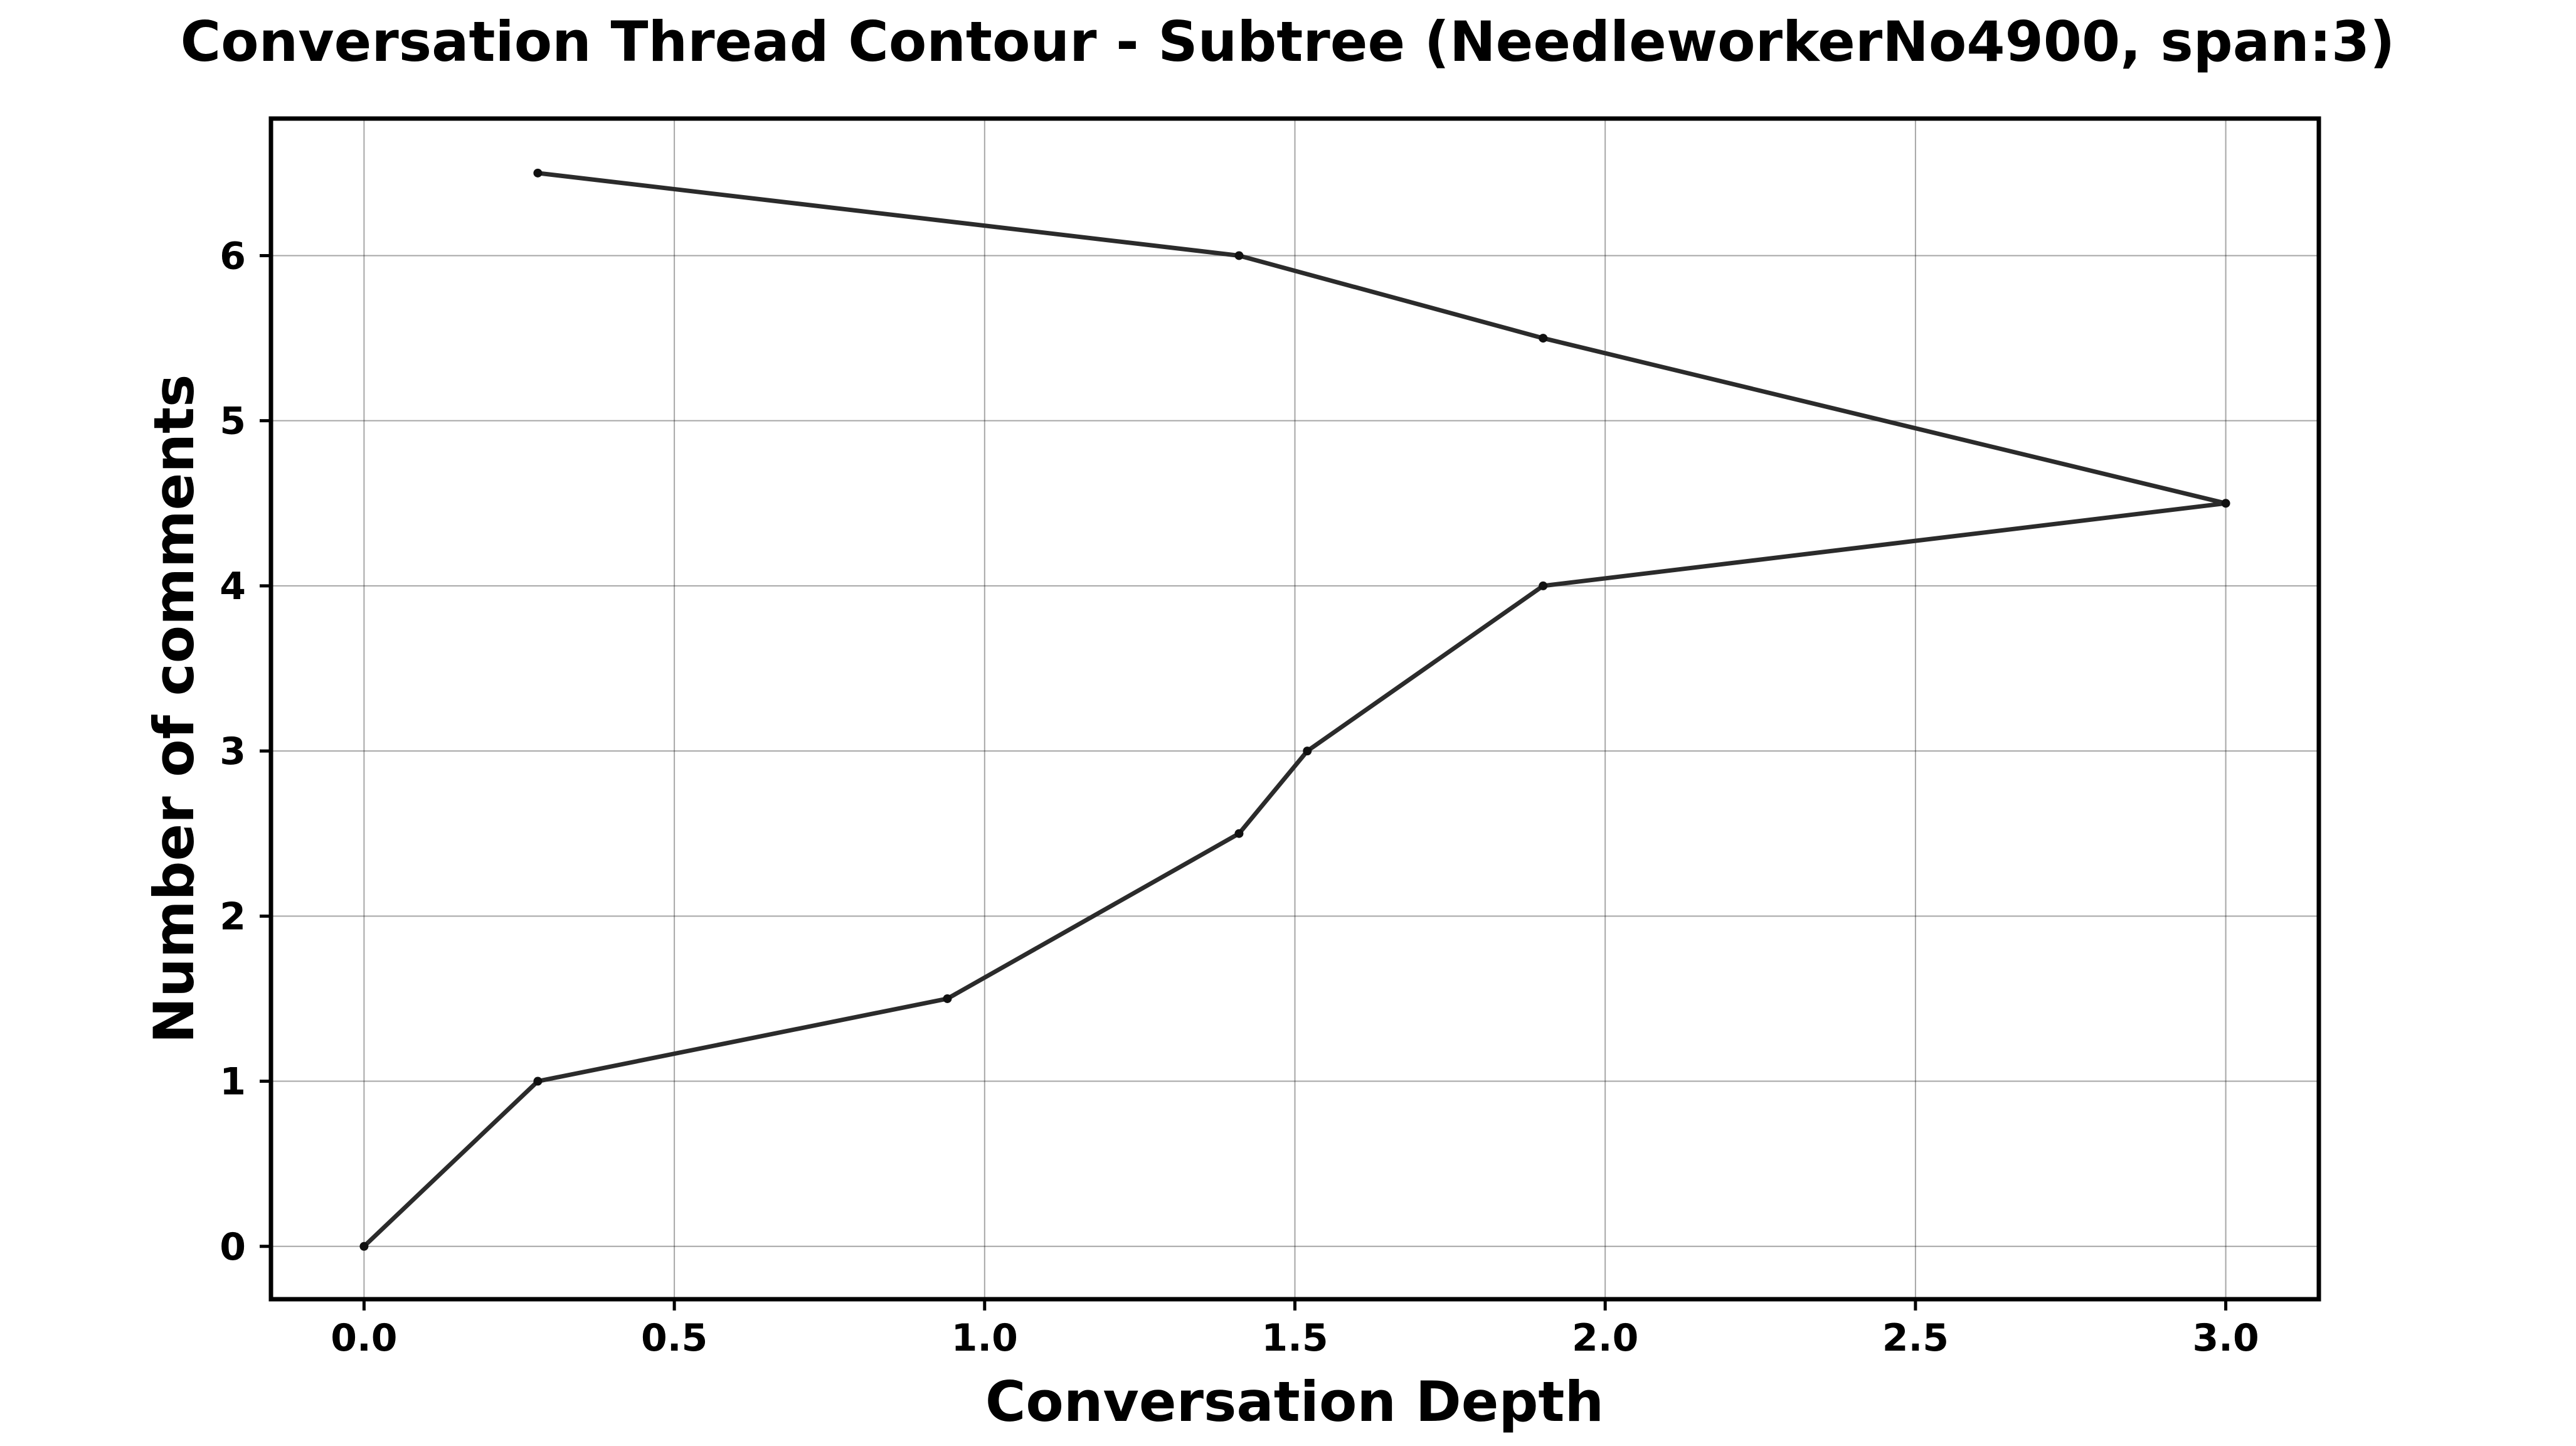  Describe the element at coordinates (1915, 1338) in the screenshot. I see `x-tick-label: 2.5` at that location.